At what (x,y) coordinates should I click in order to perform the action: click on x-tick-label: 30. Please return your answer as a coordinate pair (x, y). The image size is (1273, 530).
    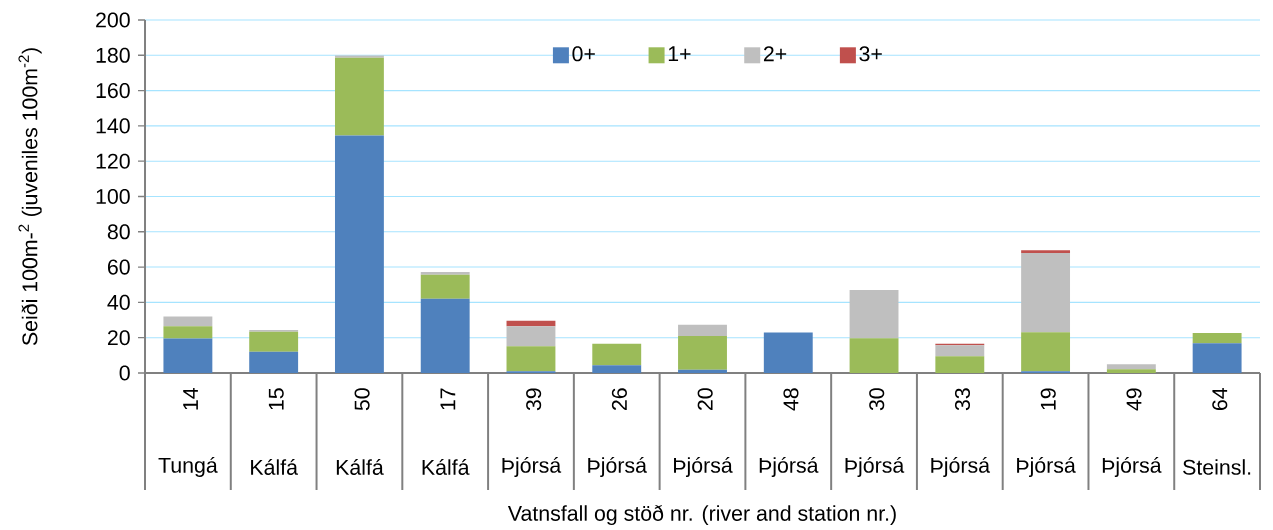
    Looking at the image, I should click on (877, 399).